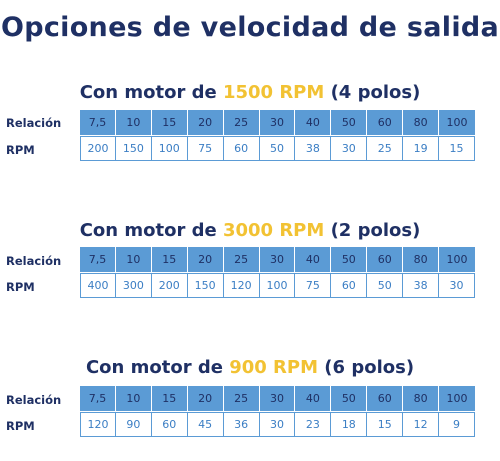  What do you see at coordinates (133, 285) in the screenshot?
I see `rpm-cell: 300` at bounding box center [133, 285].